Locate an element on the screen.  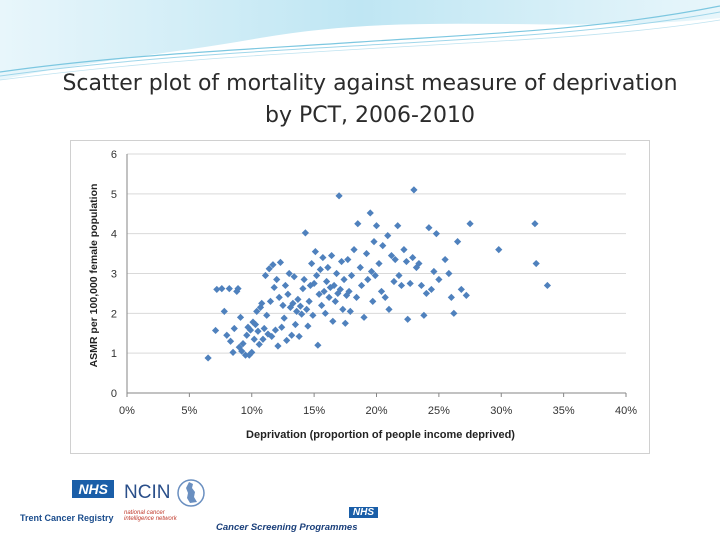
y-tick-label: 3 is located at coordinates (114, 275).